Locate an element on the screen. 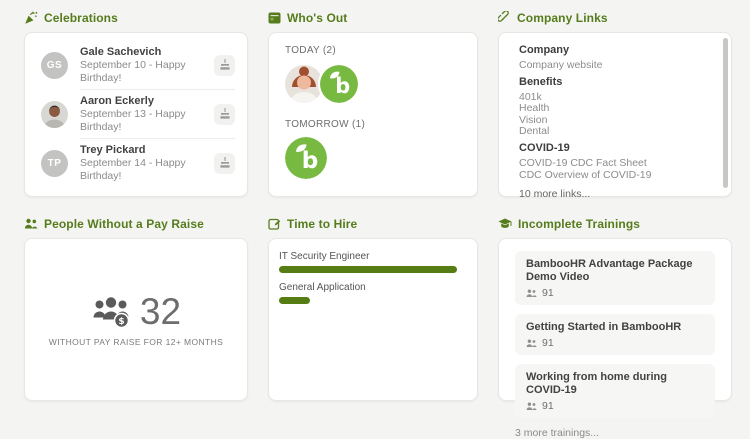 The image size is (750, 439). whos-out-header: Who's Out is located at coordinates (373, 17).